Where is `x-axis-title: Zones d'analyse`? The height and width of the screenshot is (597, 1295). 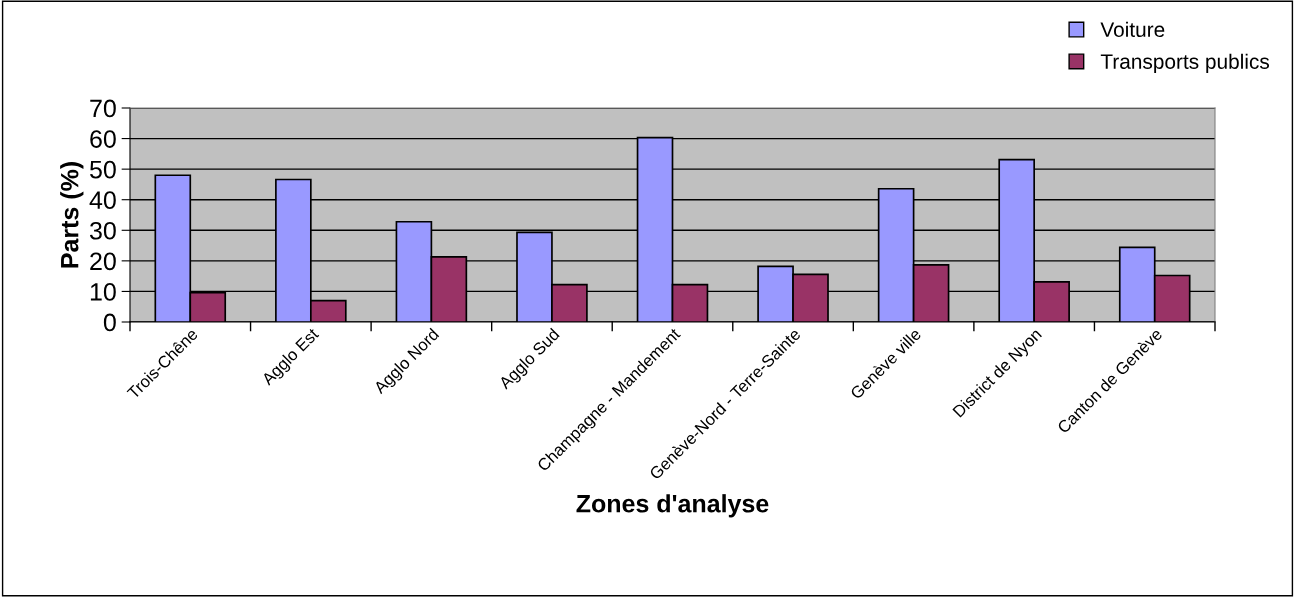
x-axis-title: Zones d'analyse is located at coordinates (672, 506).